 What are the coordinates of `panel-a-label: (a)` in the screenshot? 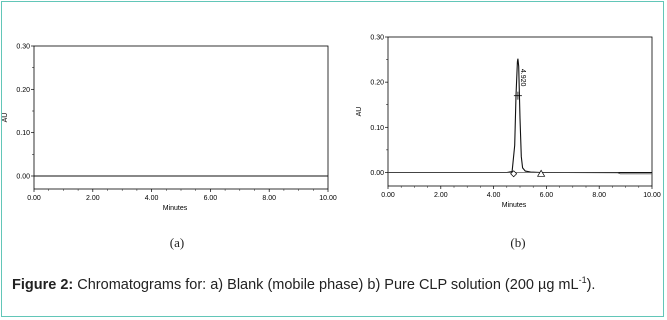 It's located at (177, 242).